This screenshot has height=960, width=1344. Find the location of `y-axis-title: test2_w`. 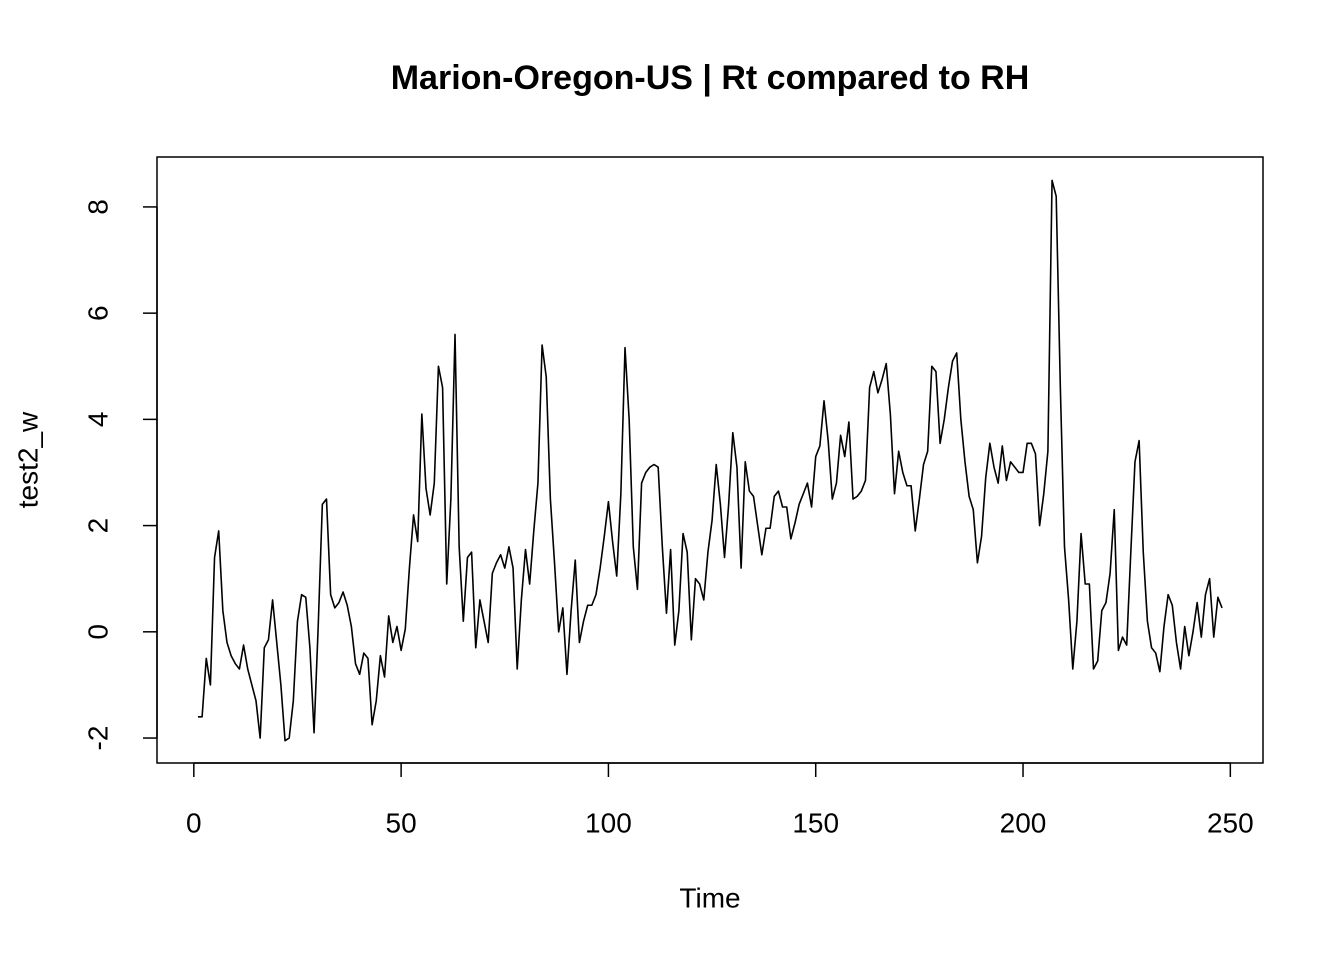

y-axis-title: test2_w is located at coordinates (27, 459).